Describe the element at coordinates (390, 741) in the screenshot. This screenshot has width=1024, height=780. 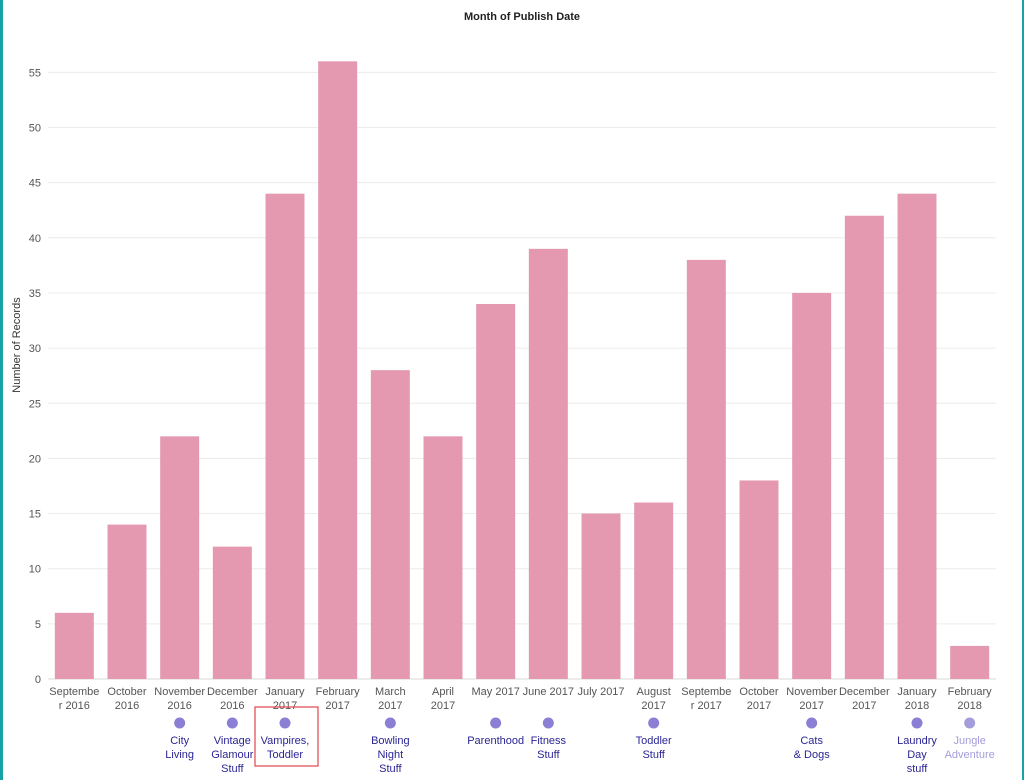
I see `annotation-label: Bowling` at that location.